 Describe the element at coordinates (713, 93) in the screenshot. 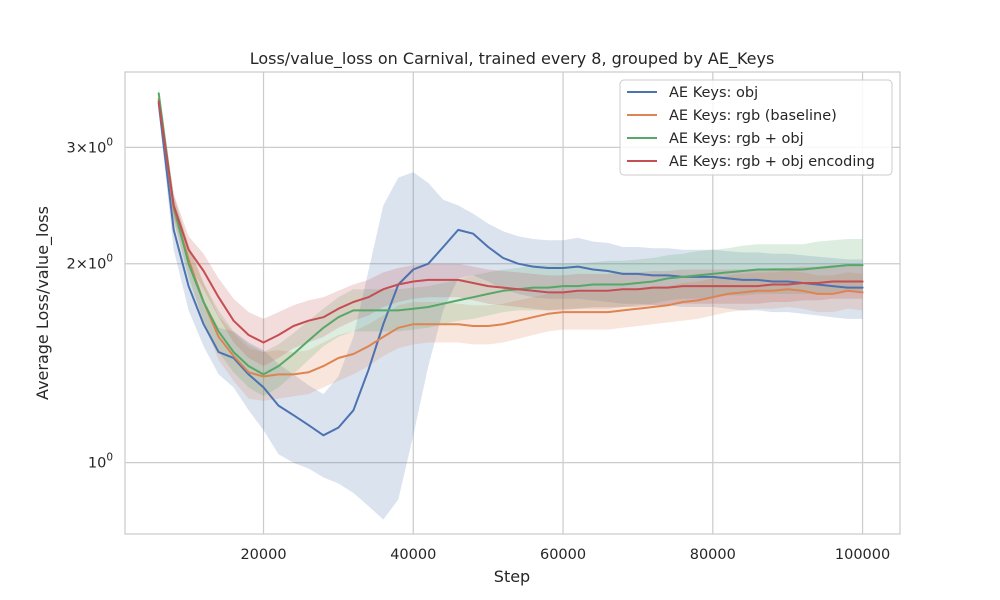

I see `legend-label: AE Keys: obj` at that location.